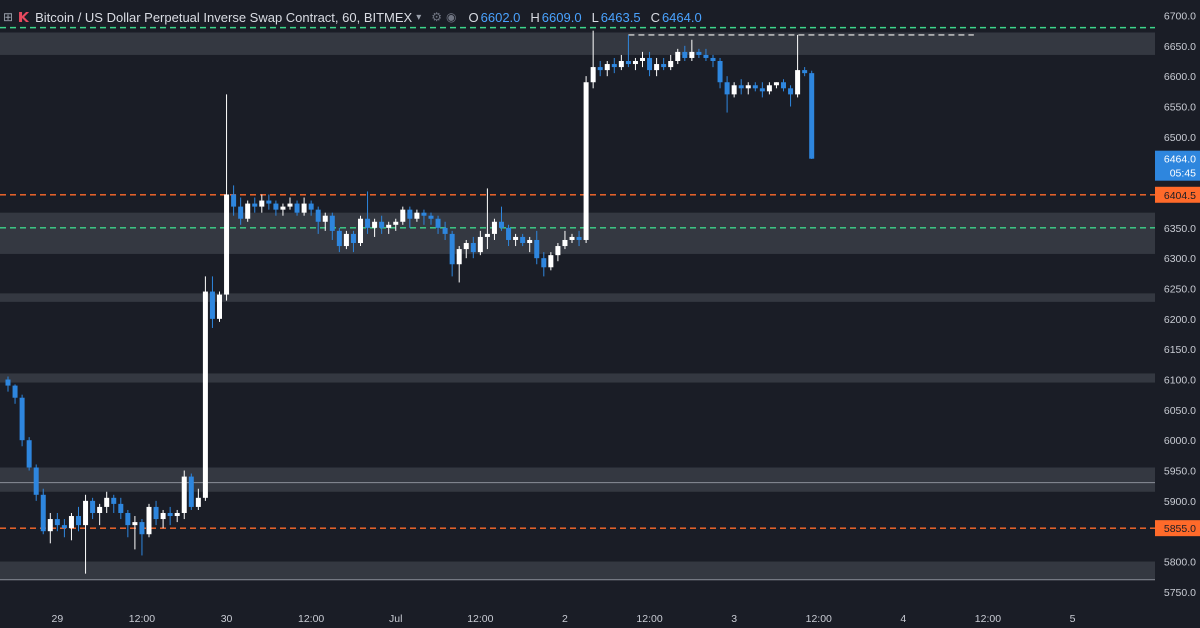 The image size is (1200, 628). What do you see at coordinates (600, 616) in the screenshot?
I see `time-axis` at bounding box center [600, 616].